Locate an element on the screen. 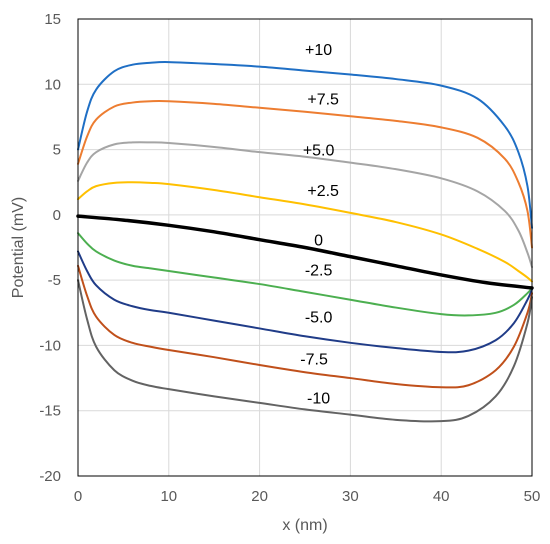 This screenshot has height=544, width=550. series-labels: +10 +7.5 +5.0 +2.5 0 -2.5 -5.0 -7.5 -10 is located at coordinates (319, 225).